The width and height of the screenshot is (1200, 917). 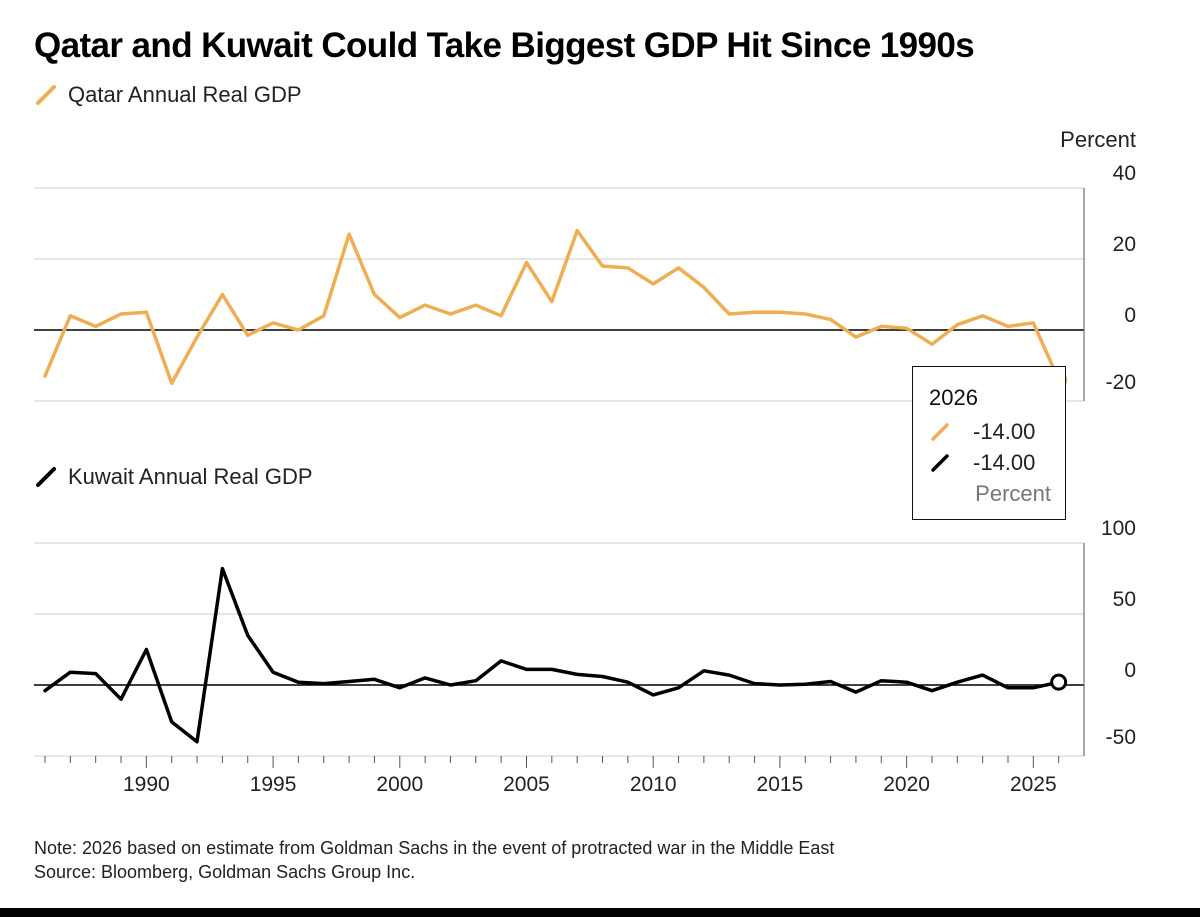 What do you see at coordinates (1124, 244) in the screenshot?
I see `qatar-y-tick-label: 20` at bounding box center [1124, 244].